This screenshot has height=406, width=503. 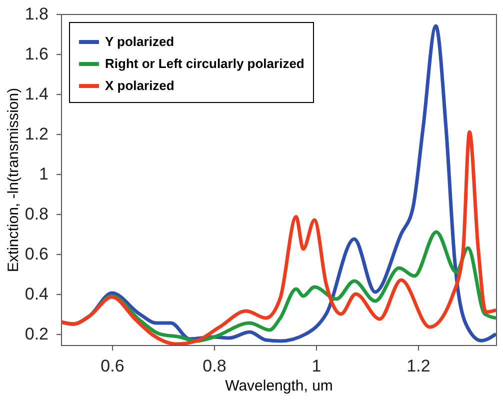 I want to click on x-tick-label: 1, so click(x=317, y=366).